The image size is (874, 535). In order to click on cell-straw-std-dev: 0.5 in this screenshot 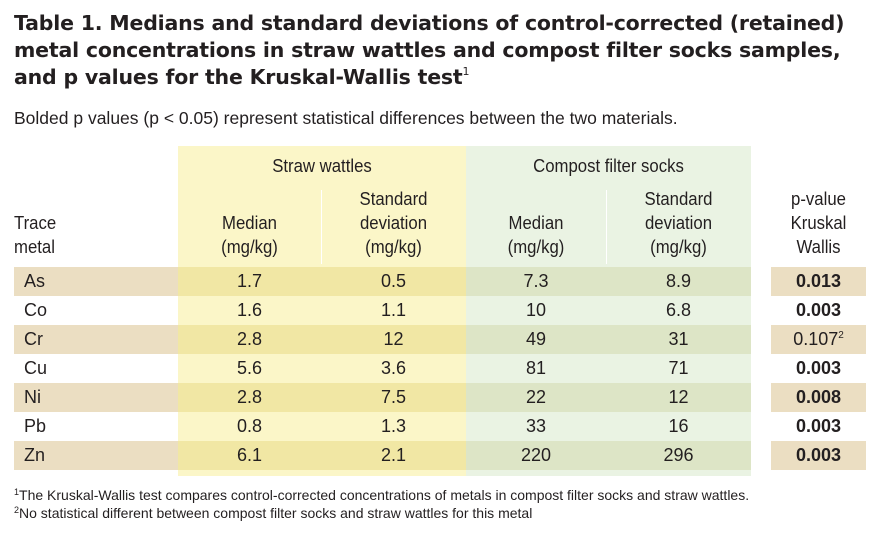, I will do `click(393, 281)`.